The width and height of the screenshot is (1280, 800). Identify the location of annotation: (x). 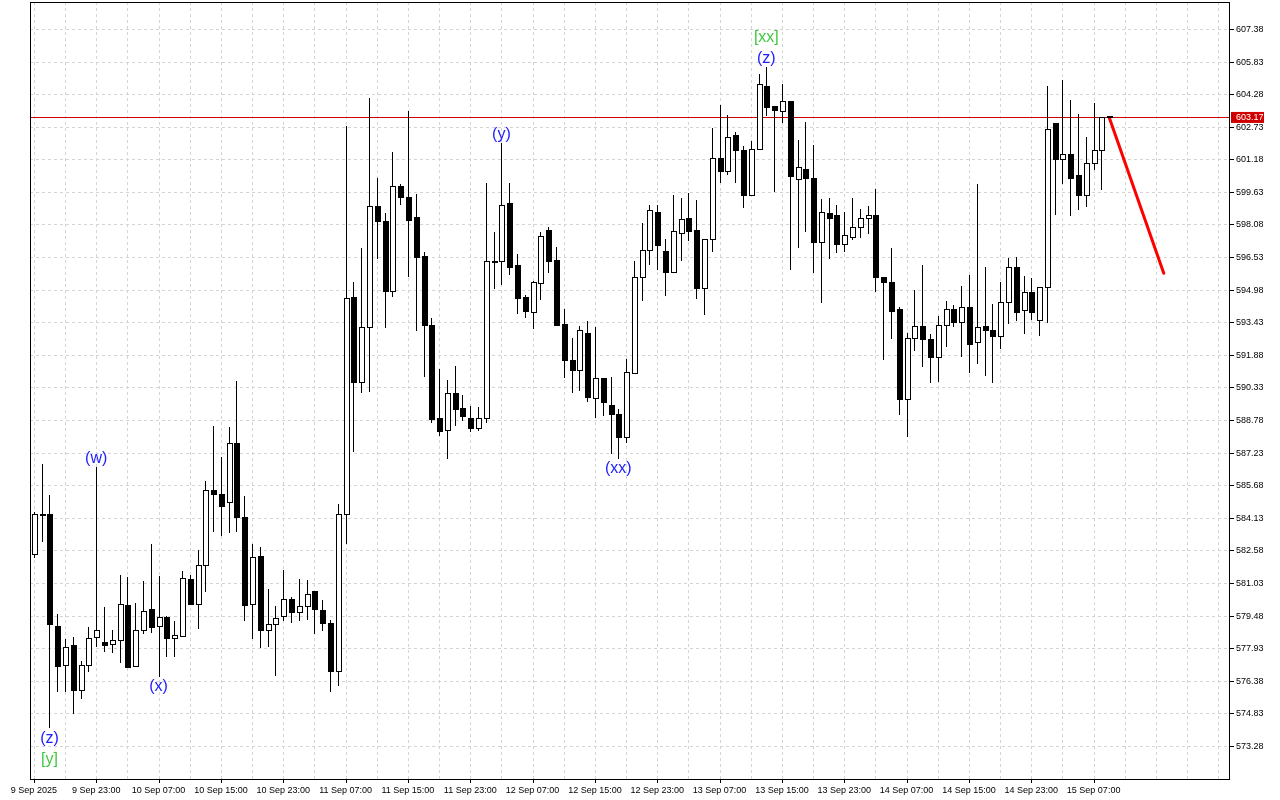
(158, 686).